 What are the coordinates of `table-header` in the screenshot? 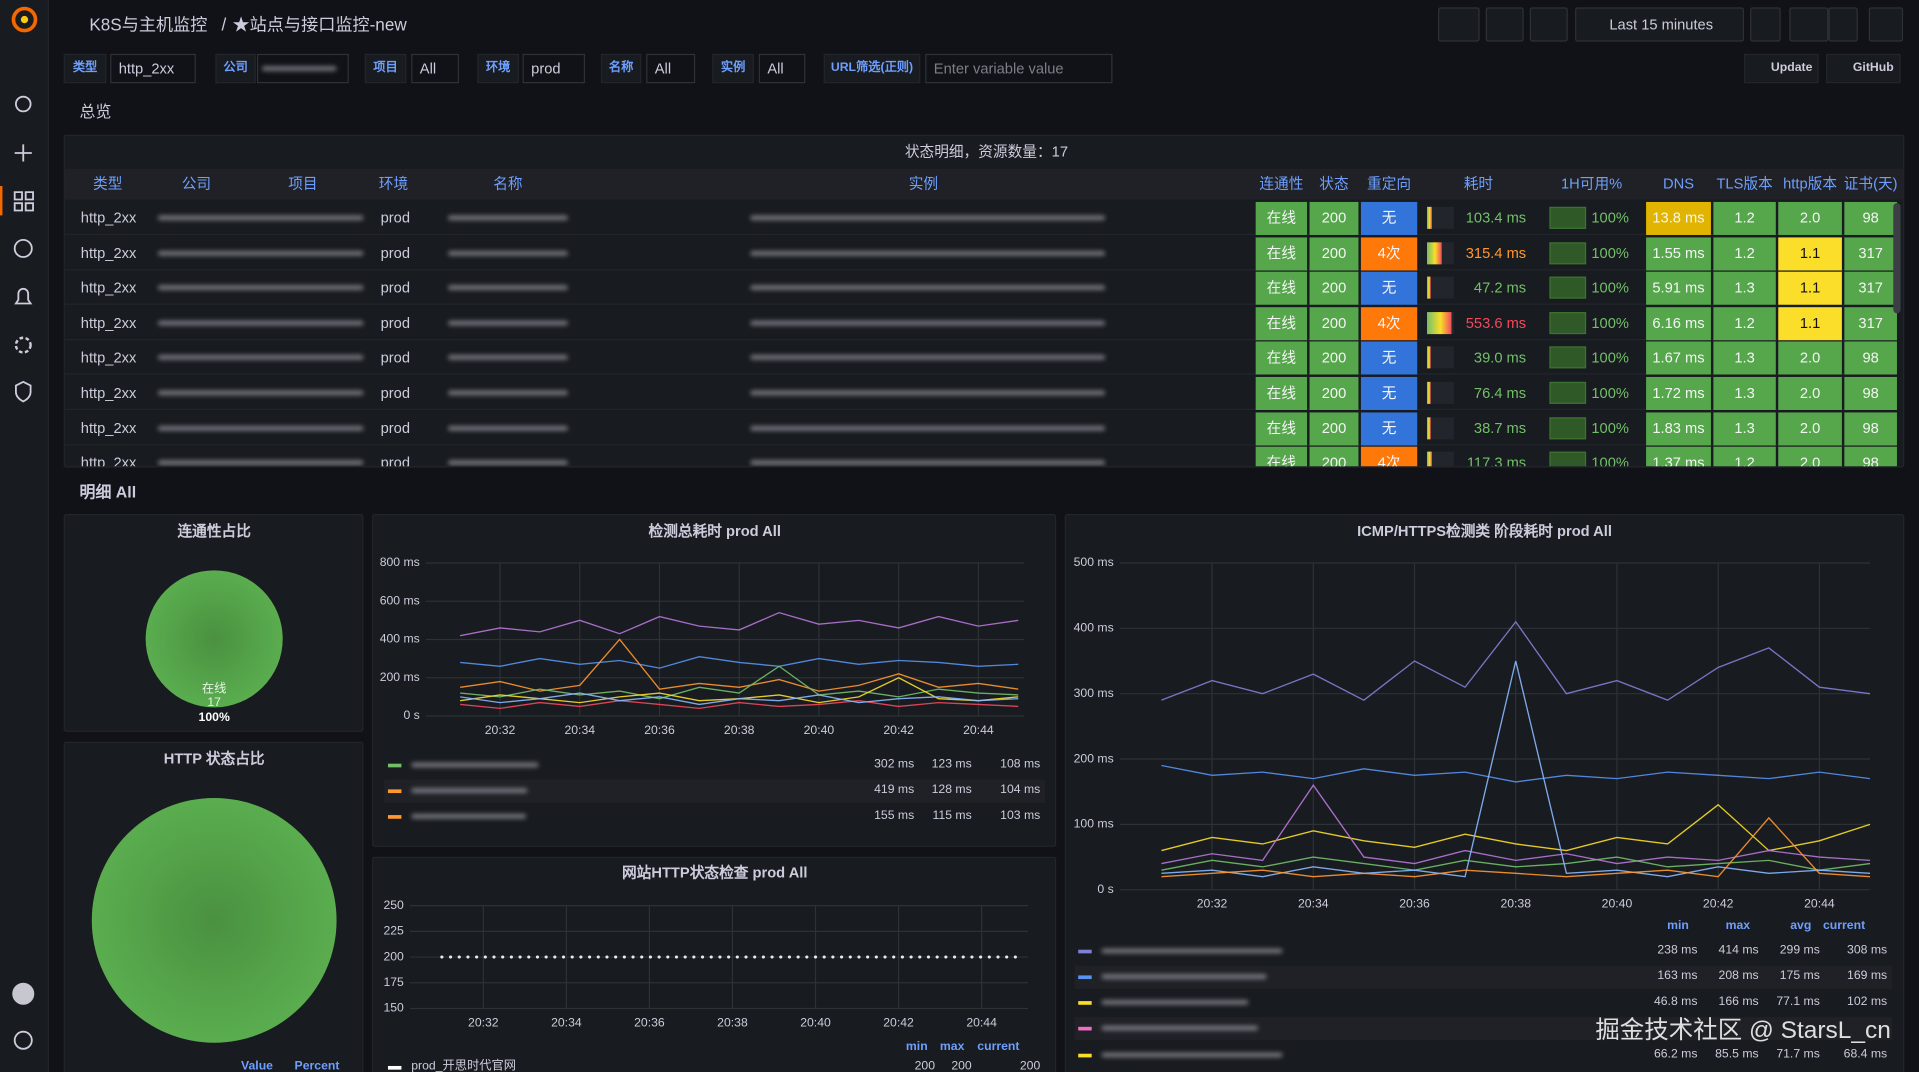 It's located at (984, 184).